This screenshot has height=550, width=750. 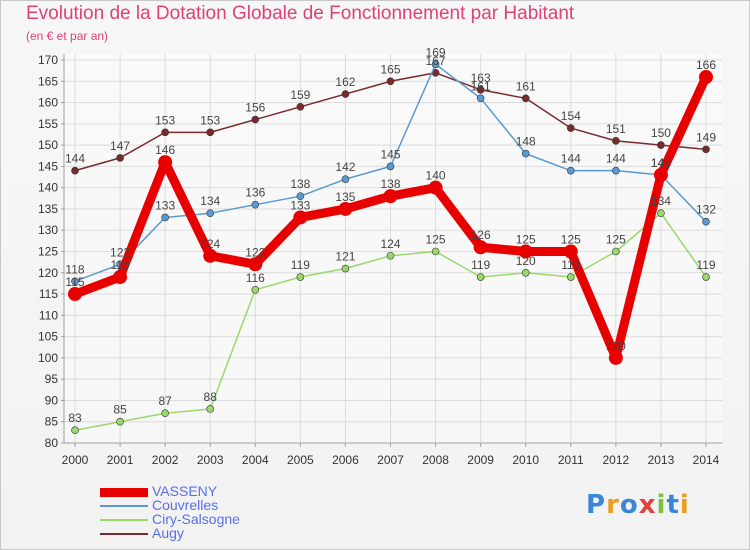 I want to click on data-label-augy-2013: 150, so click(x=661, y=133).